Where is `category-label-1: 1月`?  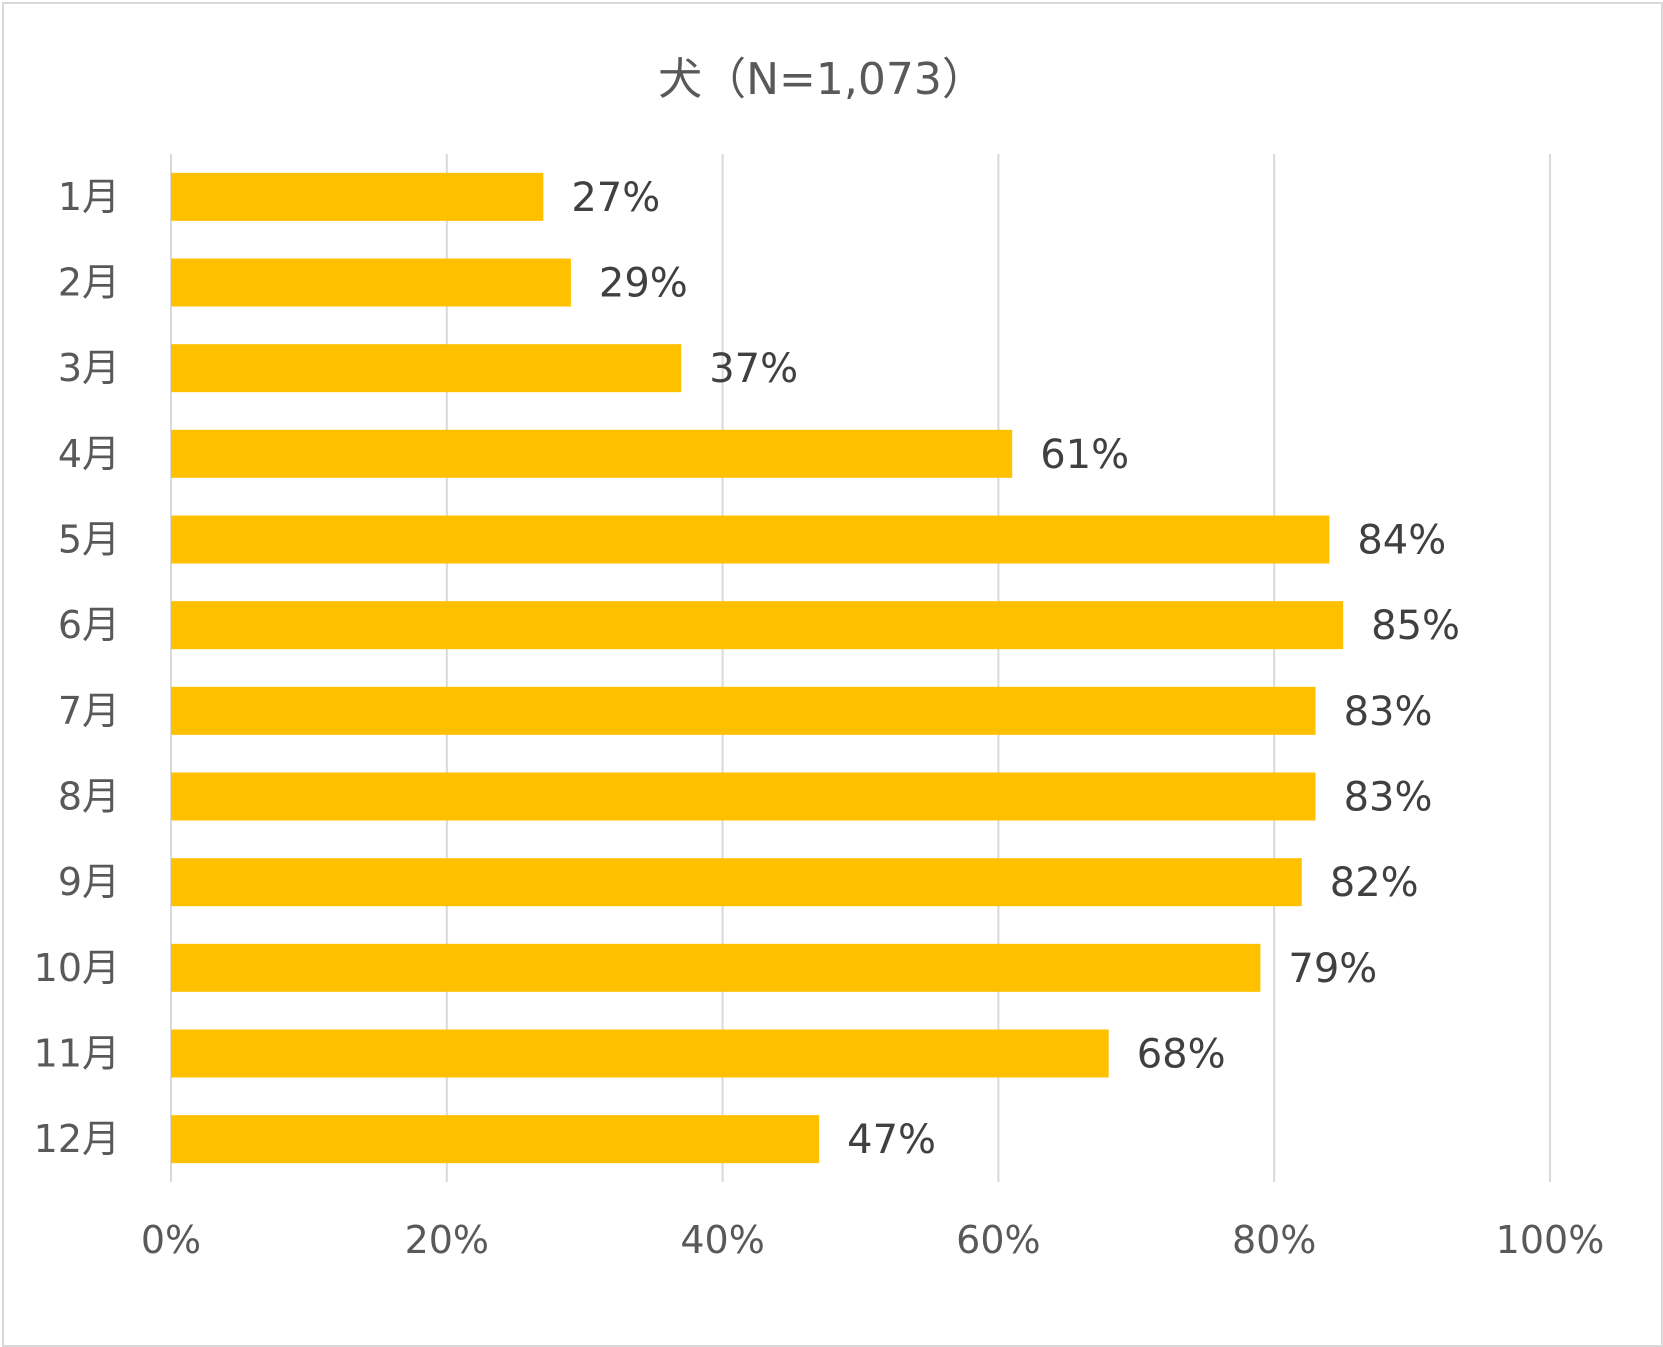 category-label-1: 1月 is located at coordinates (89, 197).